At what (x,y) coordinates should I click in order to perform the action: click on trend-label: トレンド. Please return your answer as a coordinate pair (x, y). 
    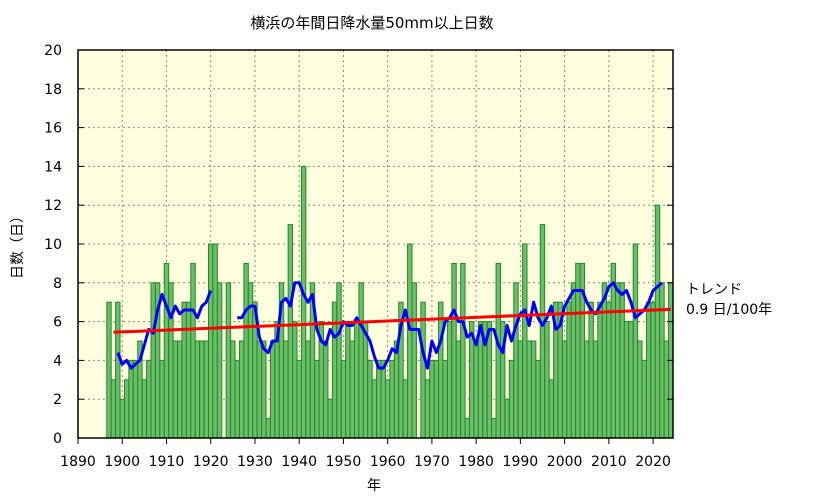
    Looking at the image, I should click on (714, 290).